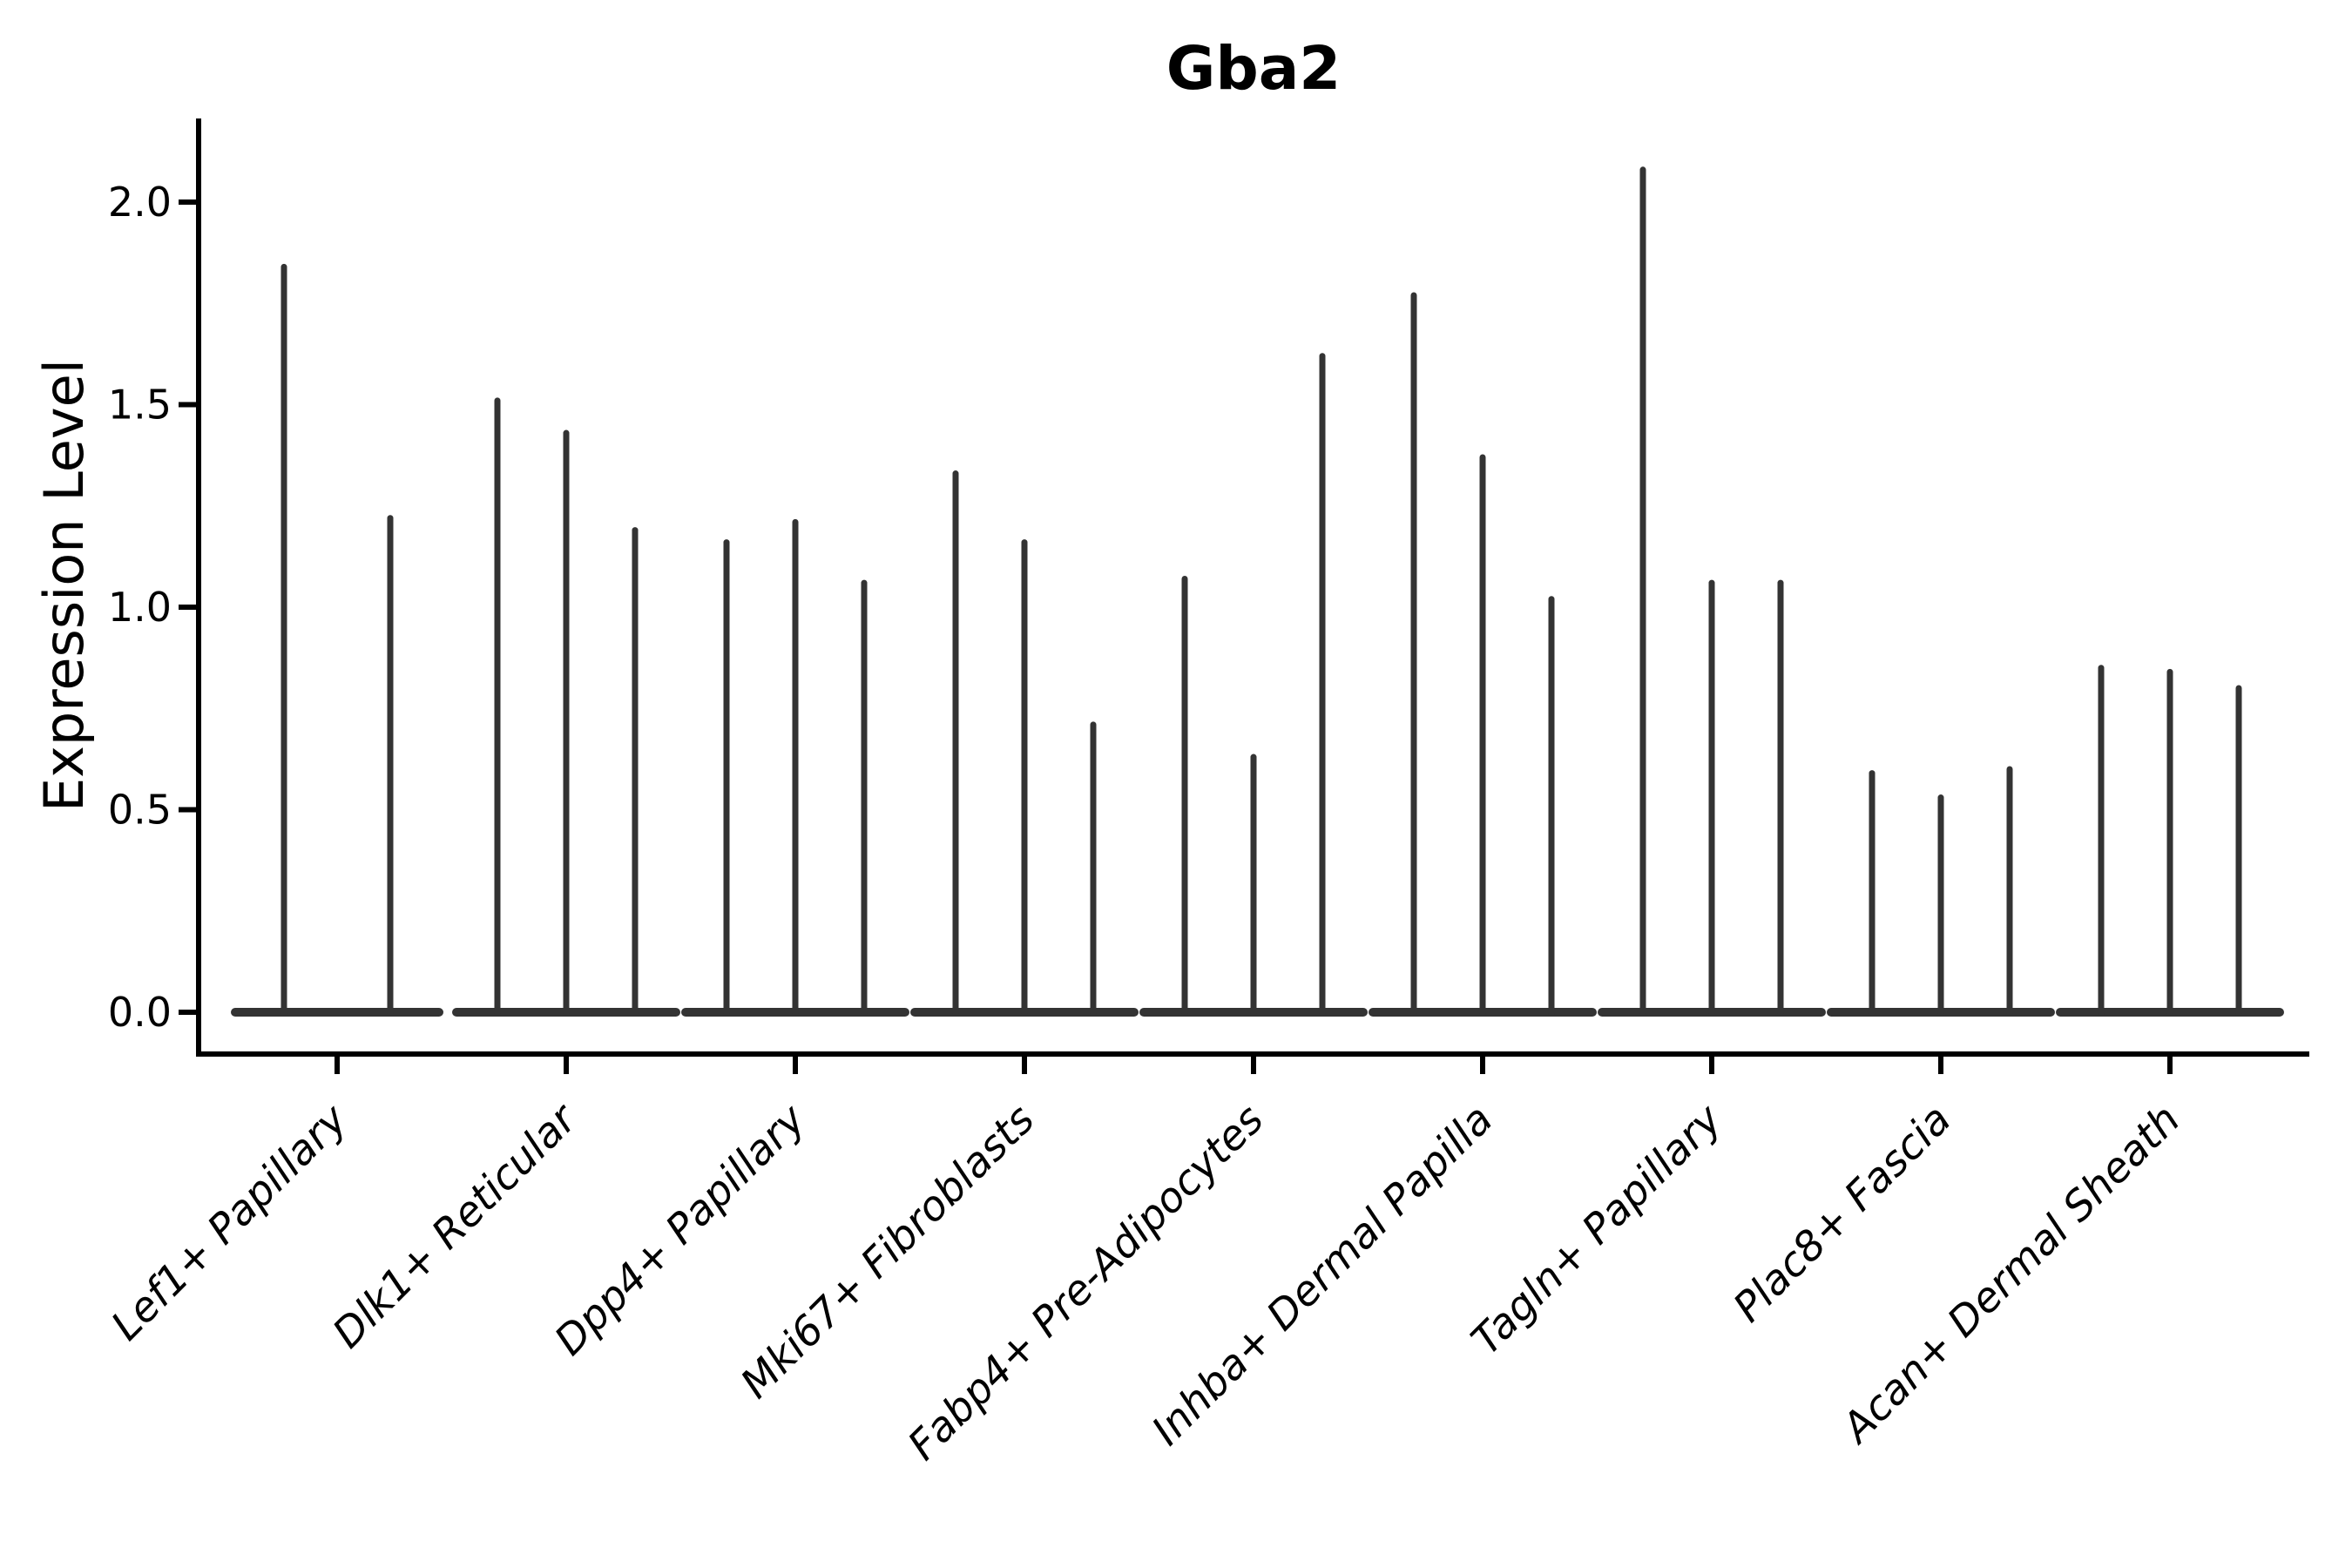 The image size is (2352, 1568). What do you see at coordinates (64, 585) in the screenshot?
I see `y-axis-label: Expression Level` at bounding box center [64, 585].